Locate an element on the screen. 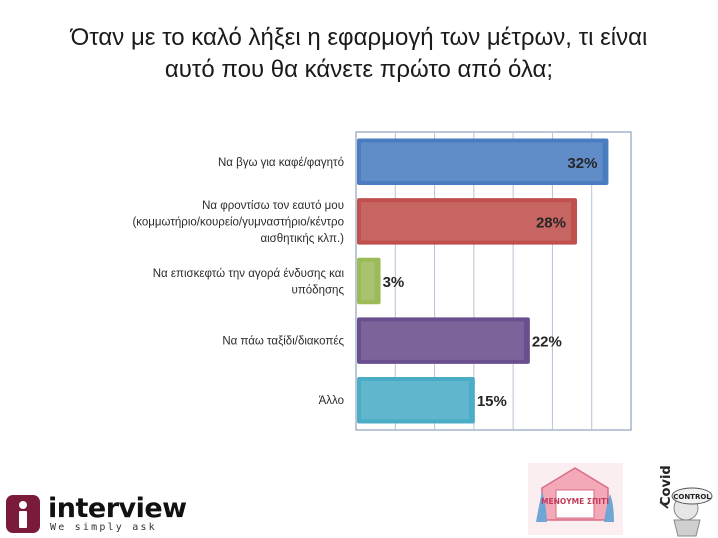 This screenshot has height=538, width=718. interview-tagline: We simply ask is located at coordinates (103, 527).